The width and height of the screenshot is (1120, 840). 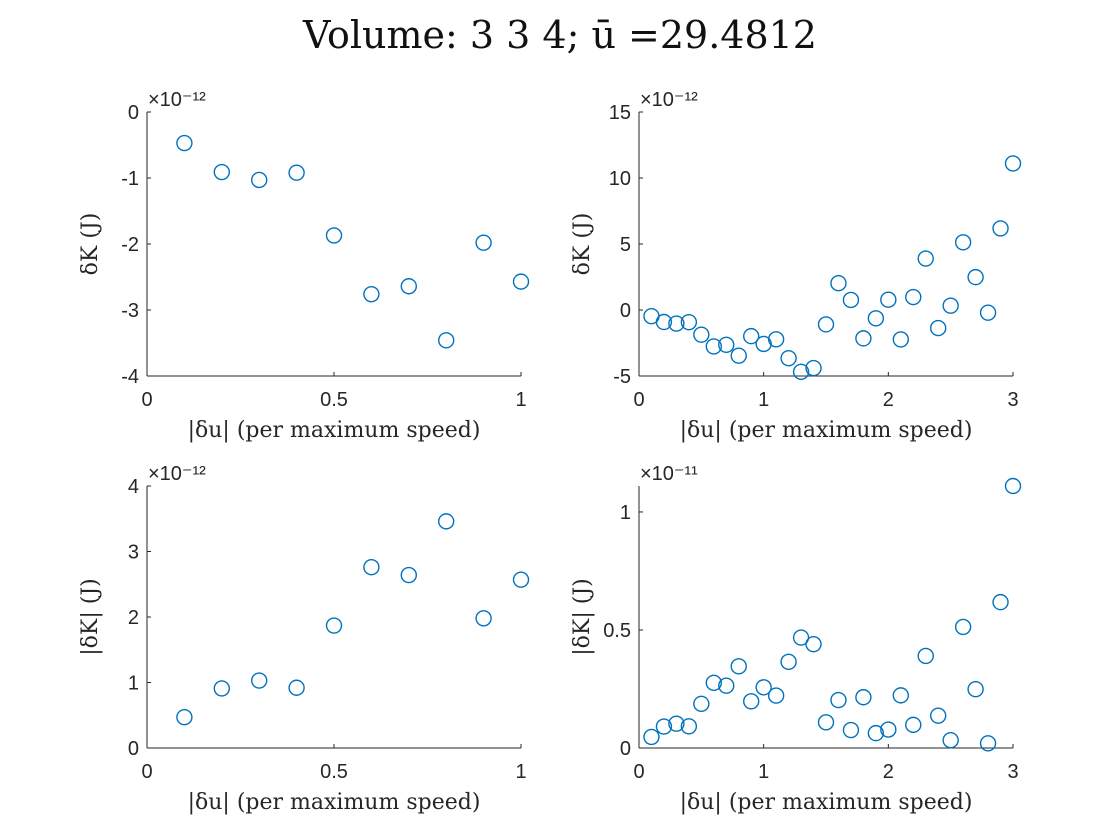 I want to click on y-exponent-label: ×10⁻¹², so click(x=669, y=100).